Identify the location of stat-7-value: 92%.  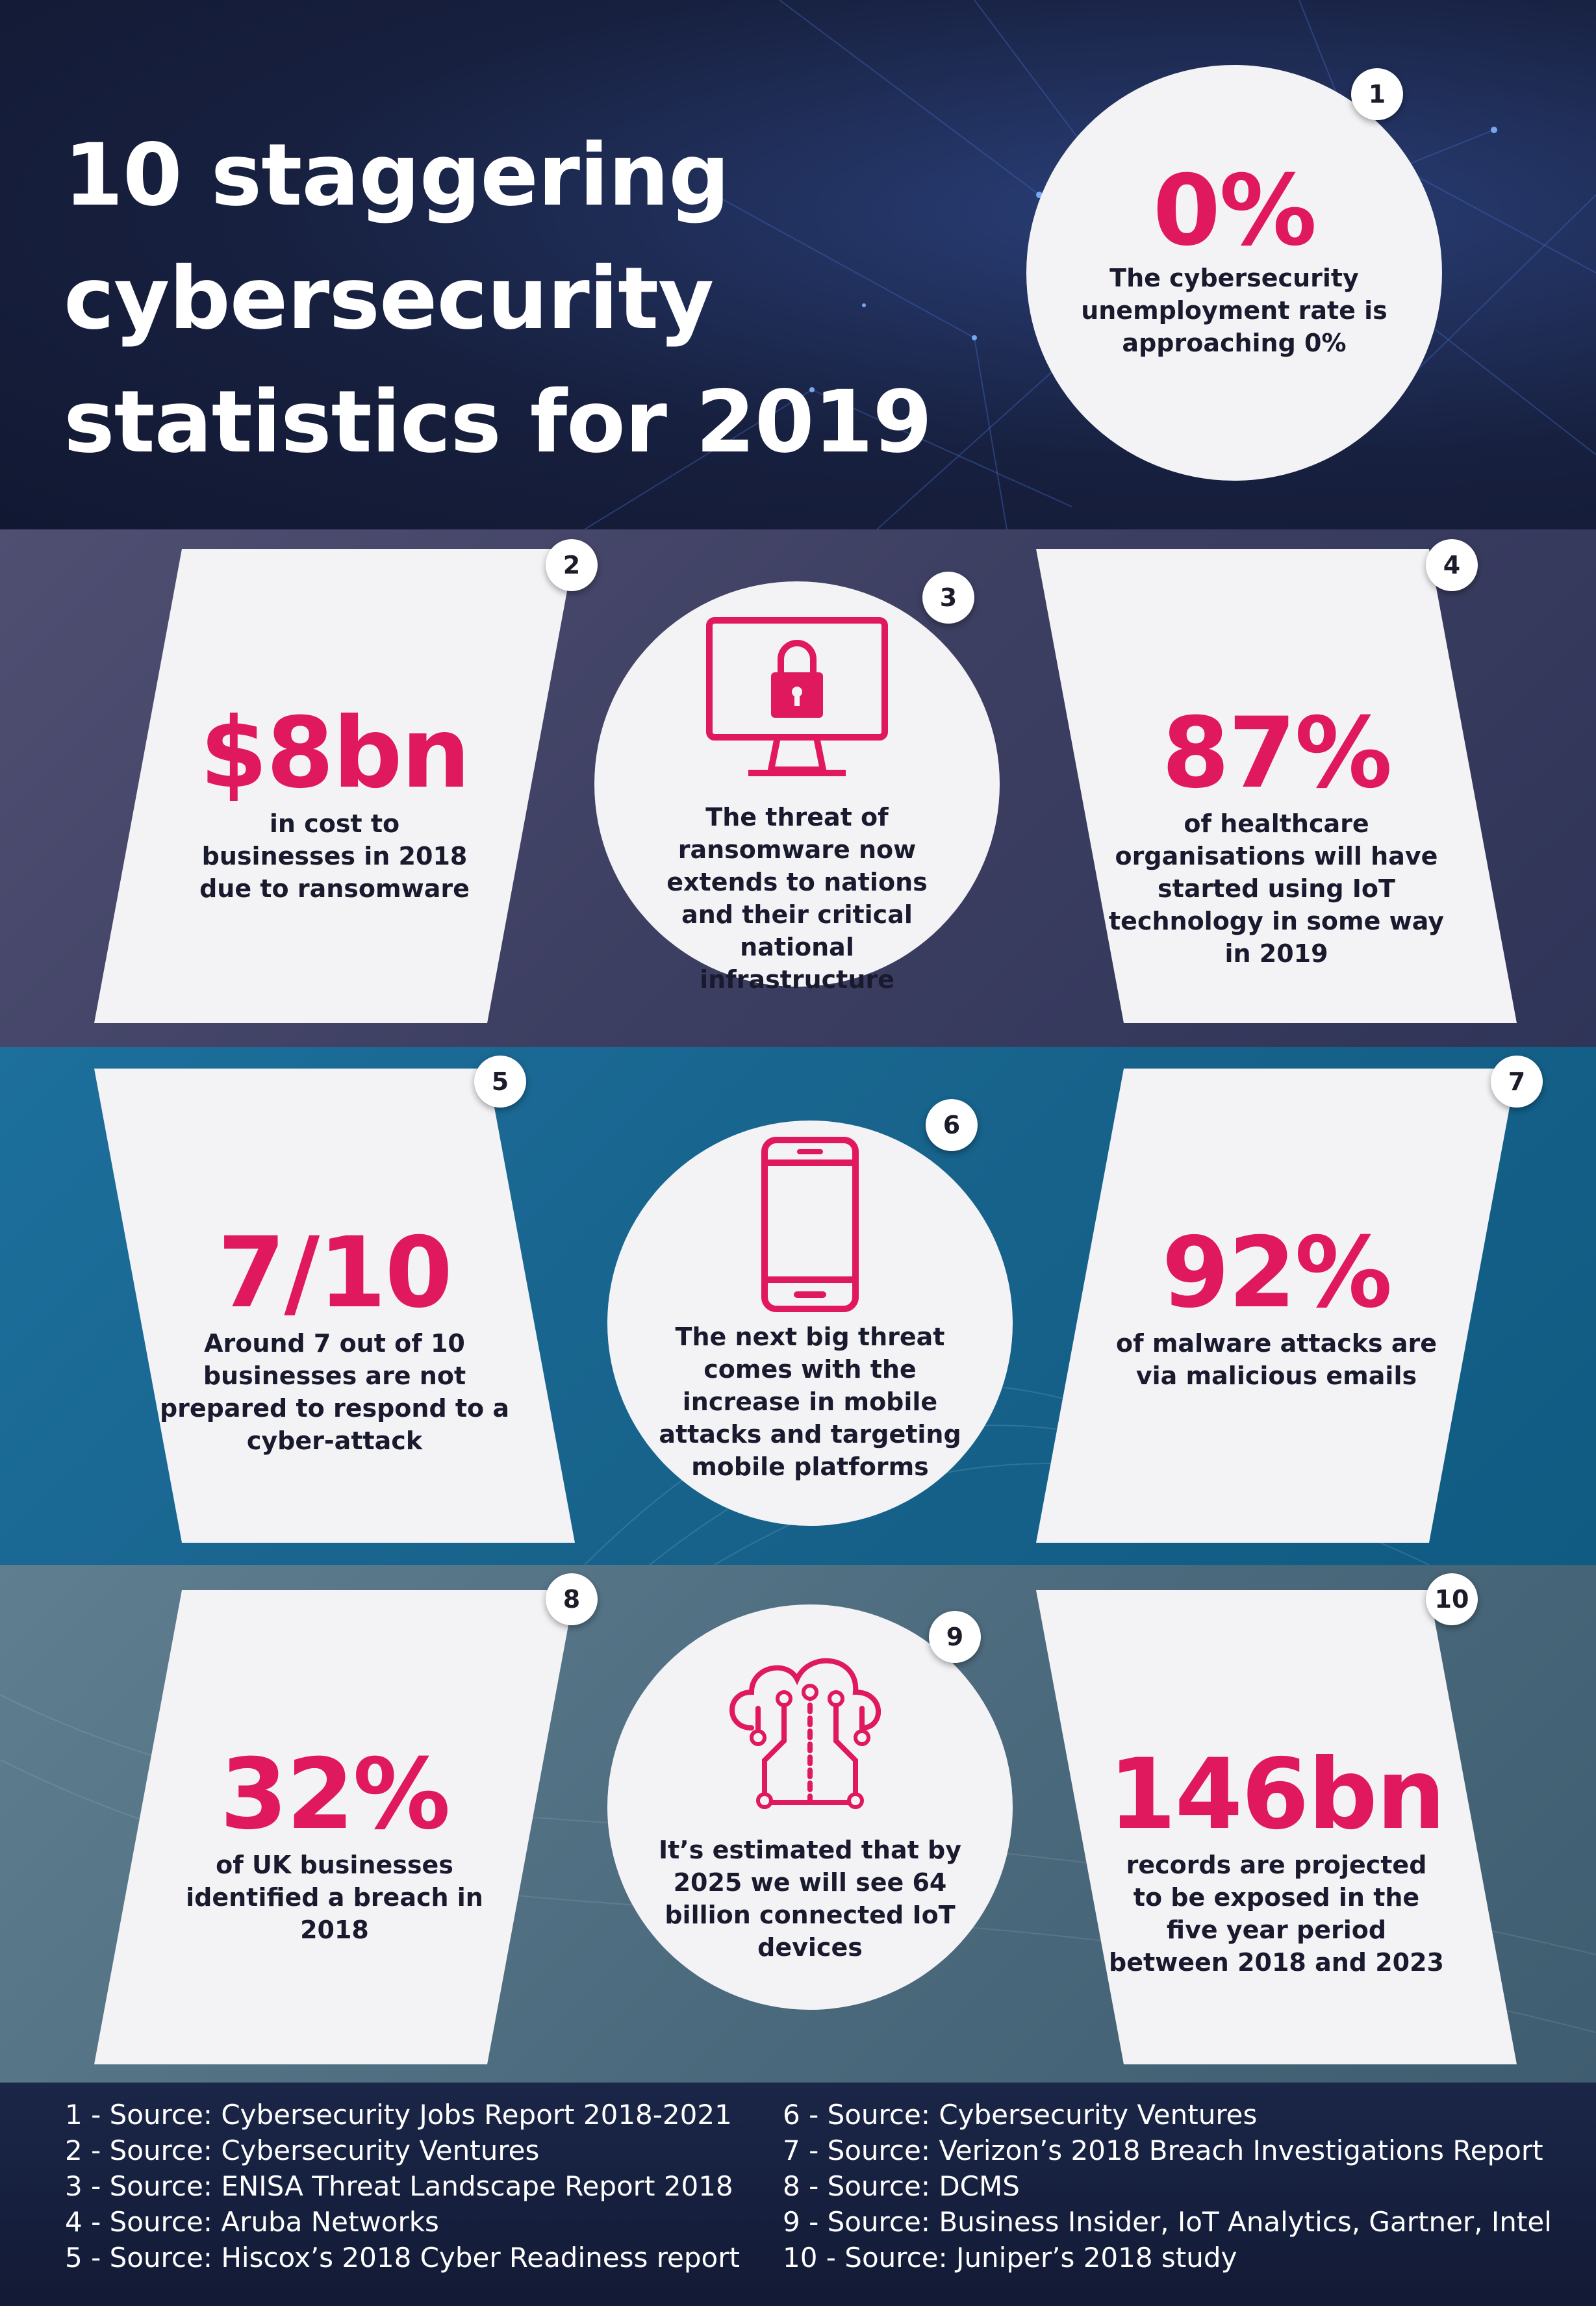
(1276, 1273).